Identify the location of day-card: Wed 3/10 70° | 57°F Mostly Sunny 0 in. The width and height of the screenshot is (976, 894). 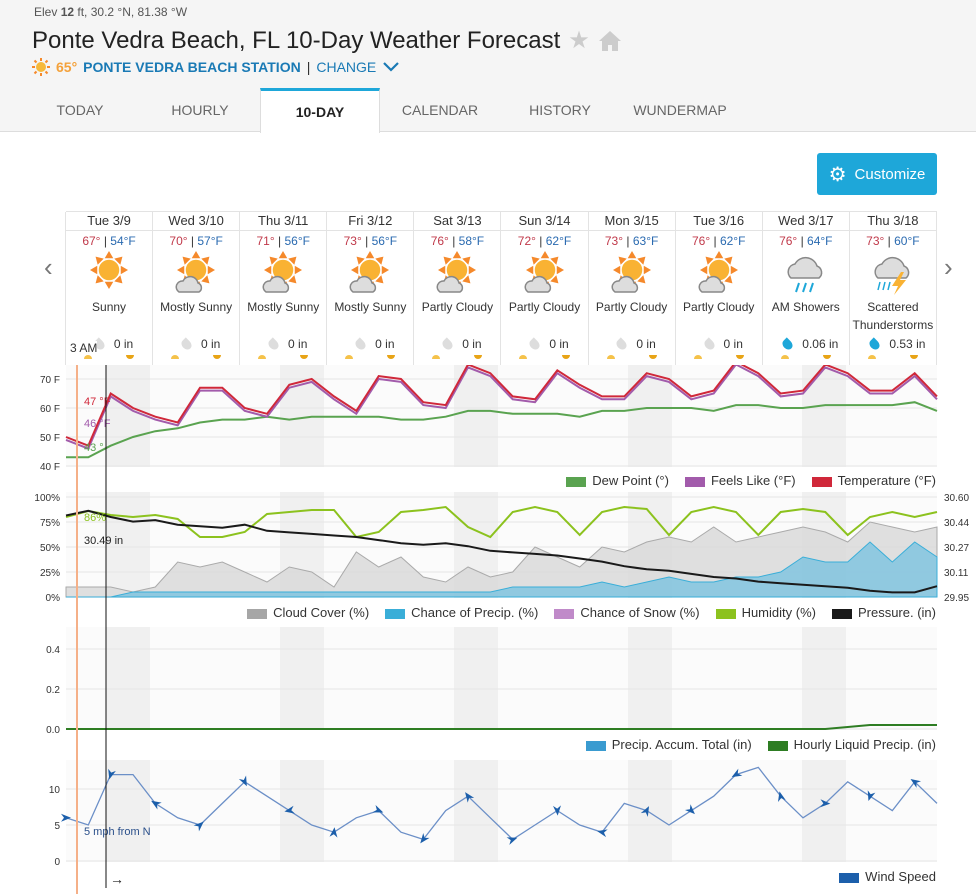
(196, 288).